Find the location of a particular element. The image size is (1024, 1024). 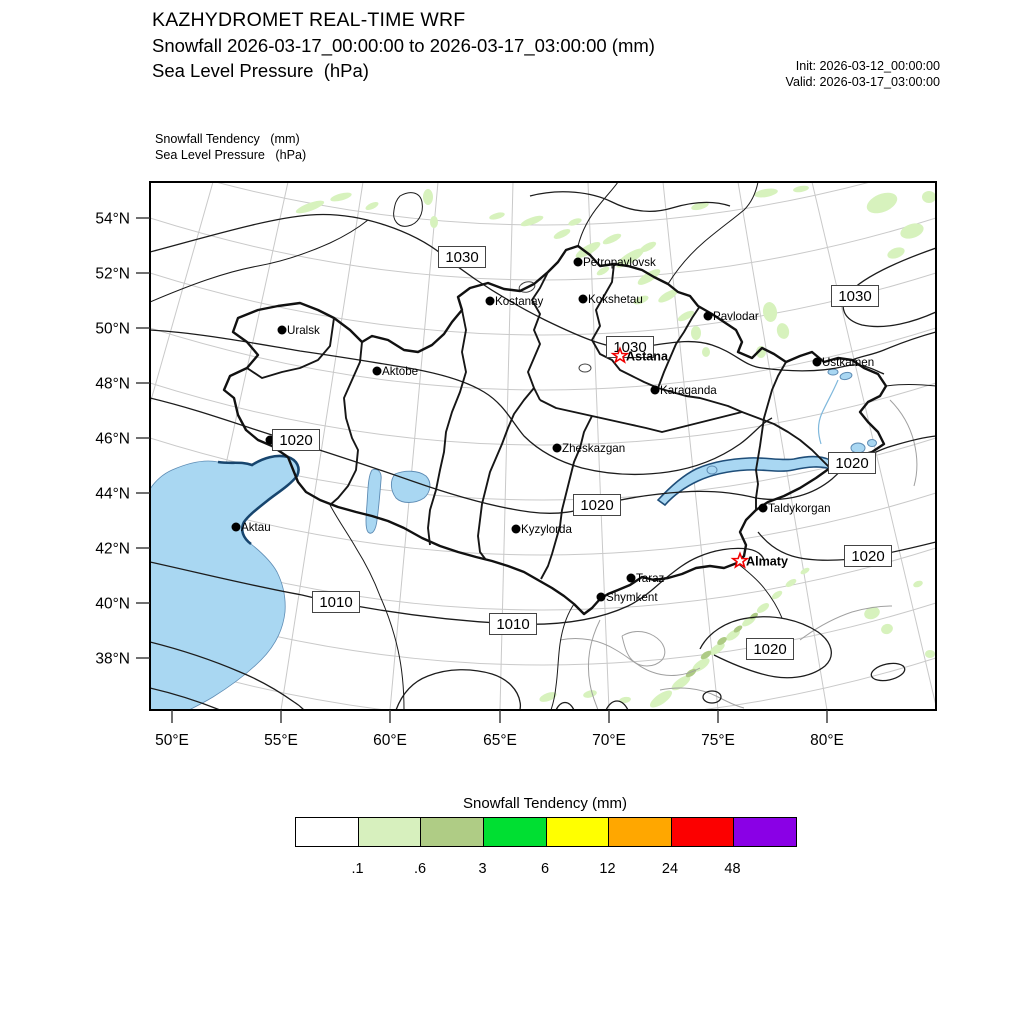

contour-label-1010: 1010 is located at coordinates (336, 602).